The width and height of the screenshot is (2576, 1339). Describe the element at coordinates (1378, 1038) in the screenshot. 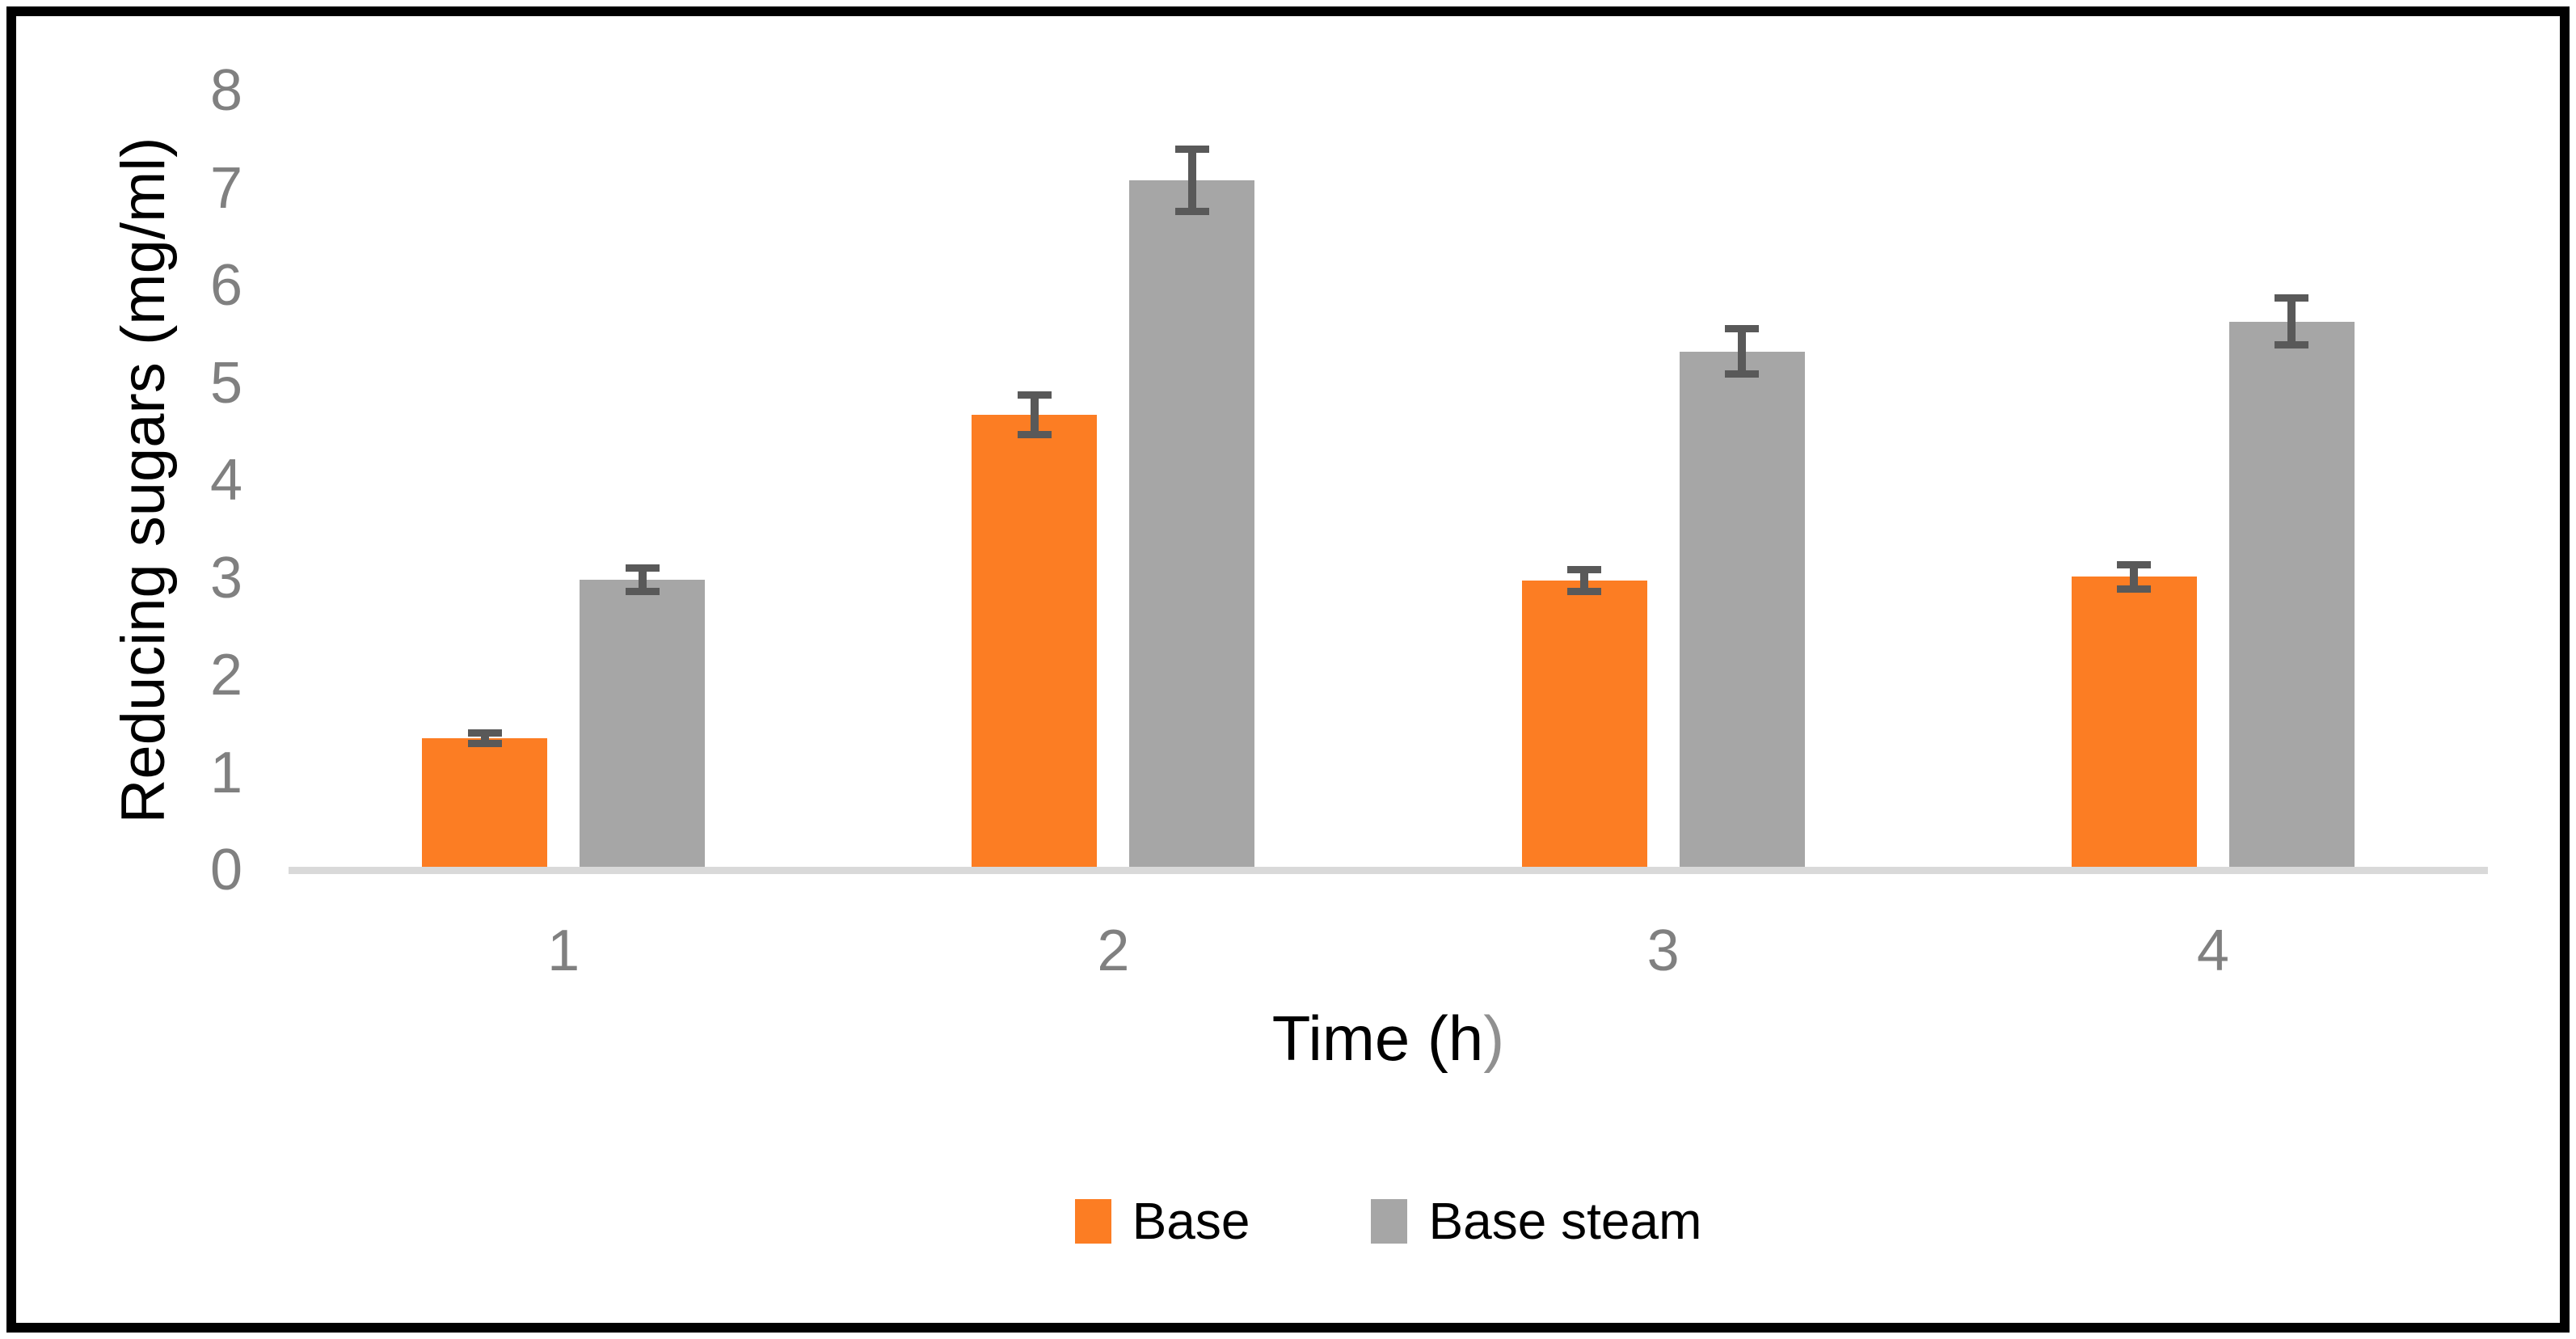

I see `x-axis-title-text: Time (h` at that location.